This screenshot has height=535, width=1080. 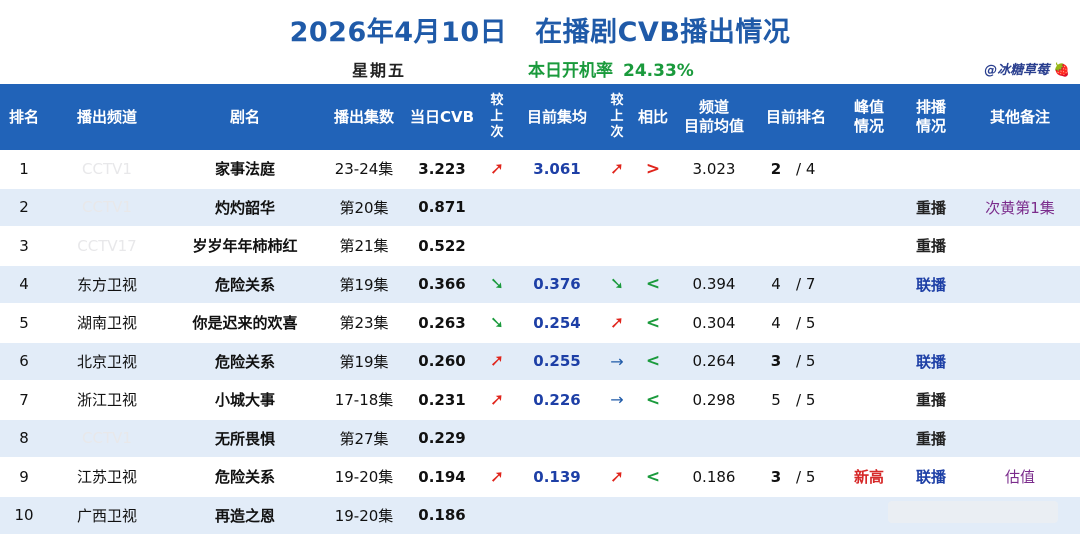 I want to click on peak-cell: 新高, so click(x=869, y=477).